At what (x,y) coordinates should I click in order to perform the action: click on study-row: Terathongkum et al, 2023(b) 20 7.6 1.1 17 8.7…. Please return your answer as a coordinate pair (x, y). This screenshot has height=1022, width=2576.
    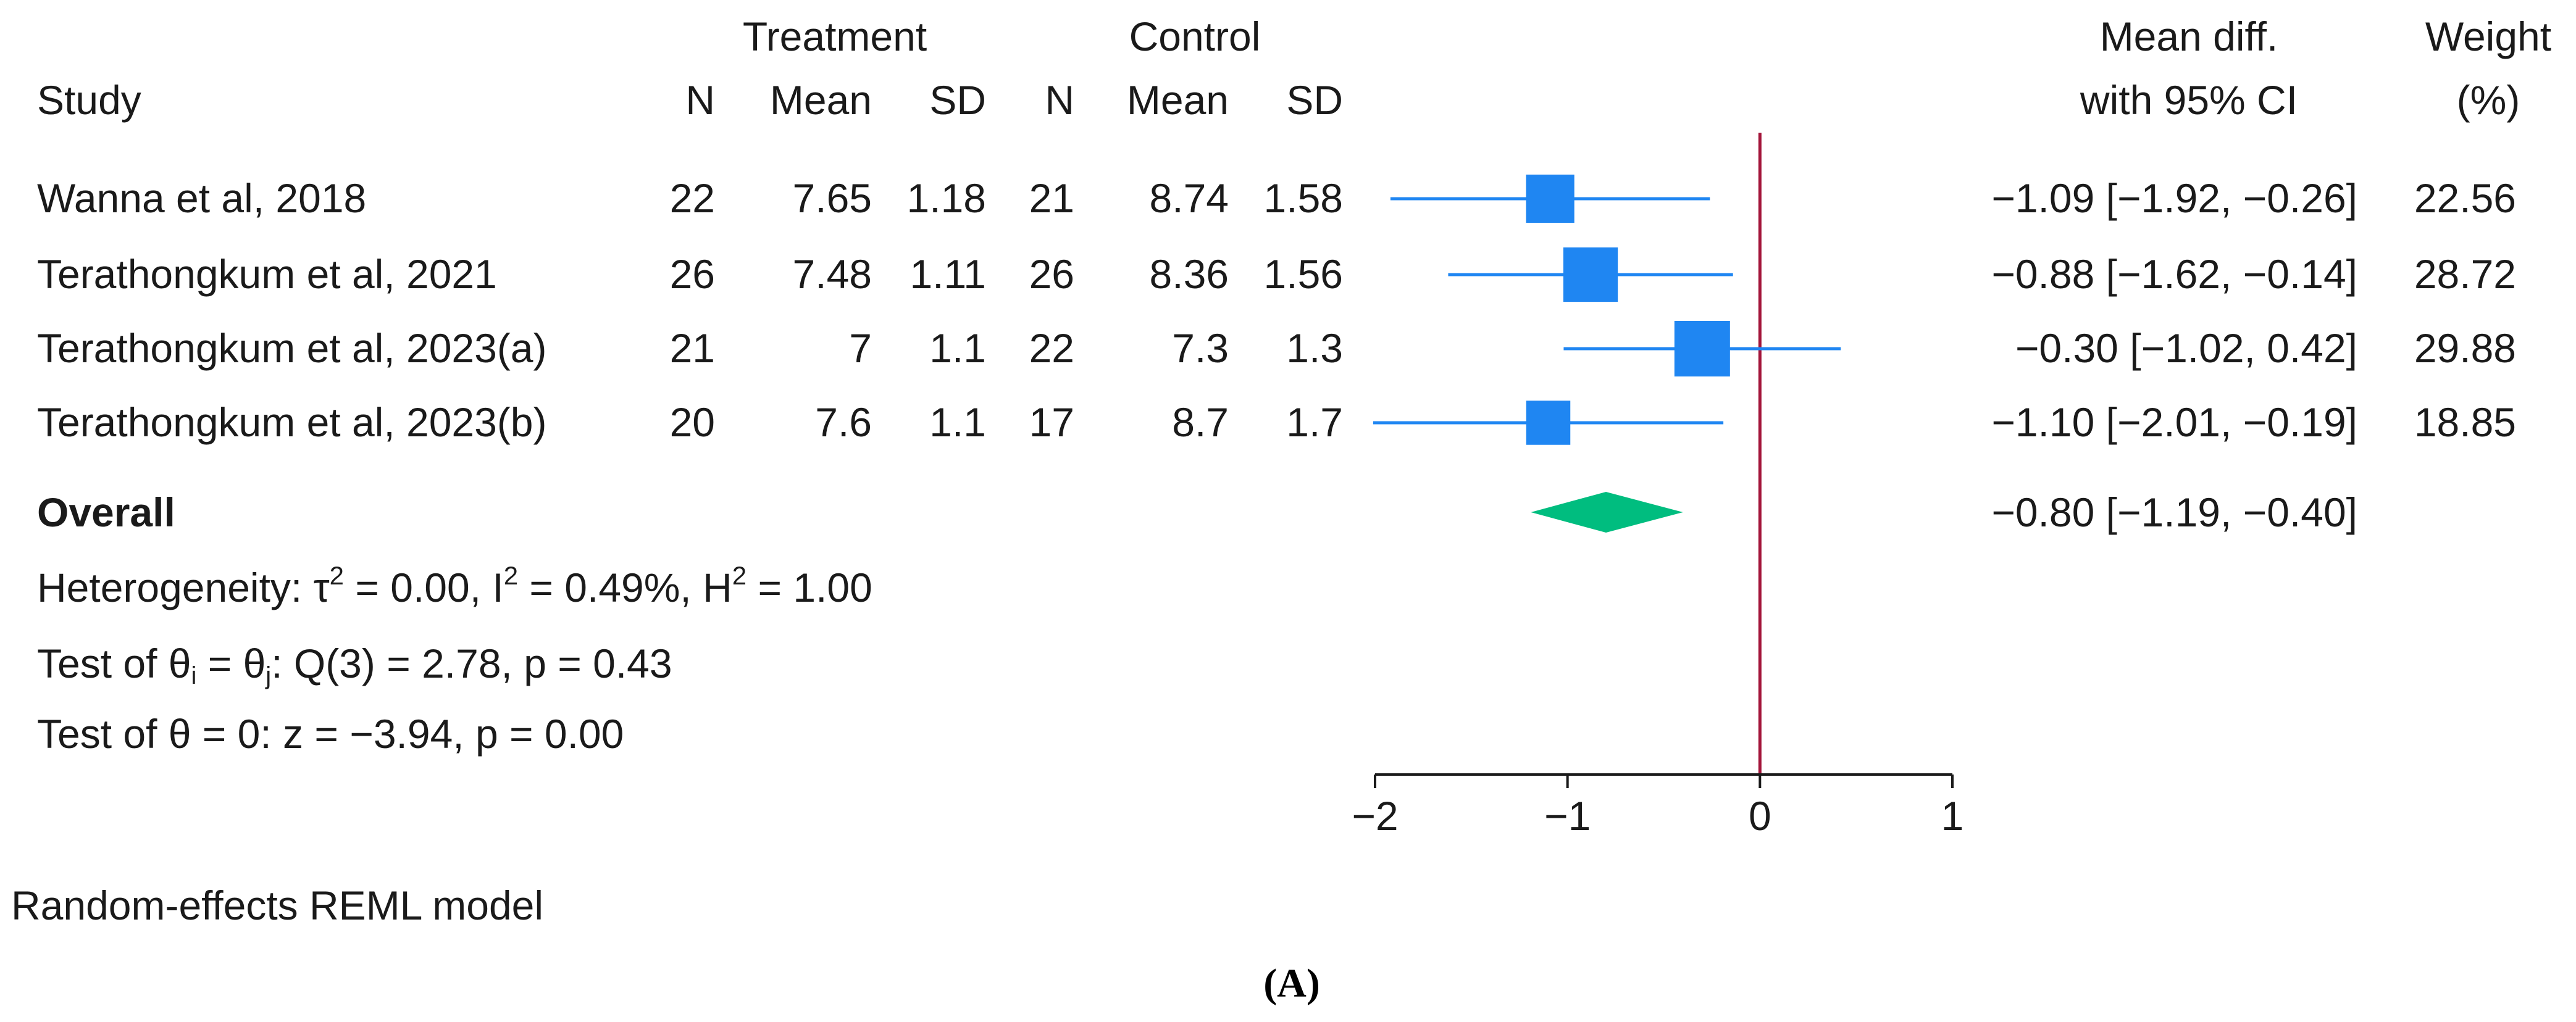
    Looking at the image, I should click on (1276, 422).